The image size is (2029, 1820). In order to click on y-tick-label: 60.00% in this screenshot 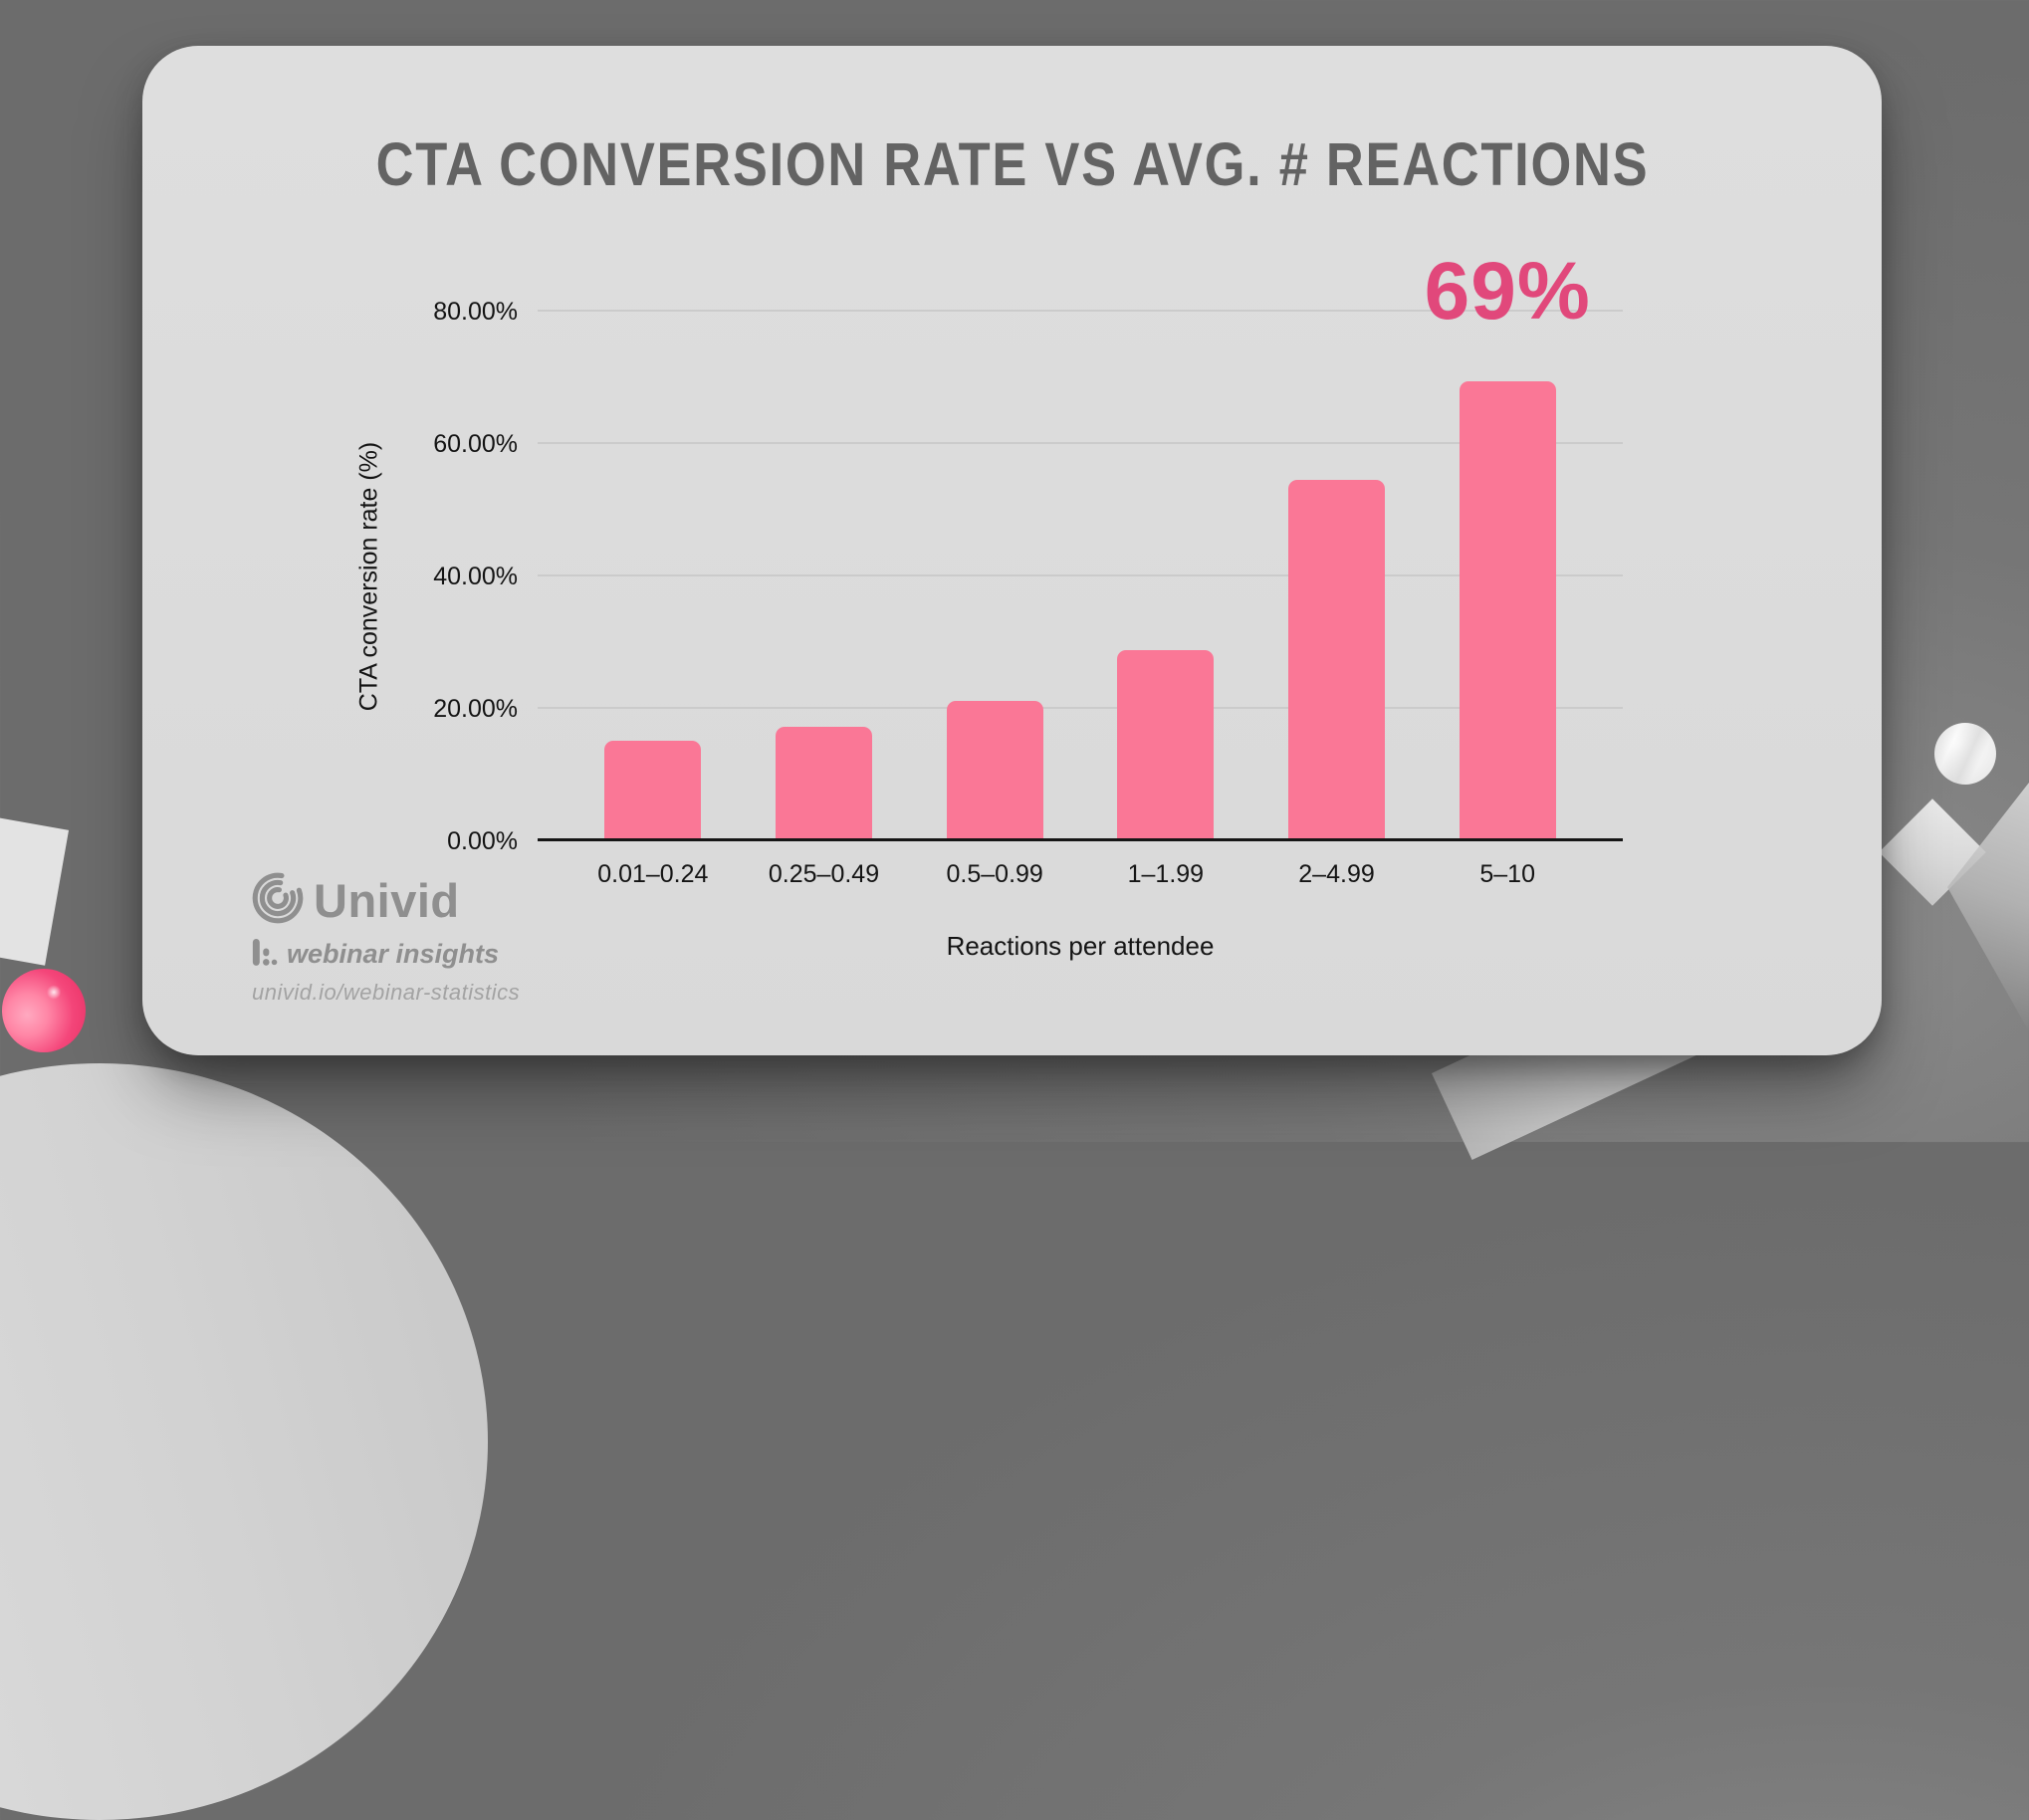, I will do `click(475, 444)`.